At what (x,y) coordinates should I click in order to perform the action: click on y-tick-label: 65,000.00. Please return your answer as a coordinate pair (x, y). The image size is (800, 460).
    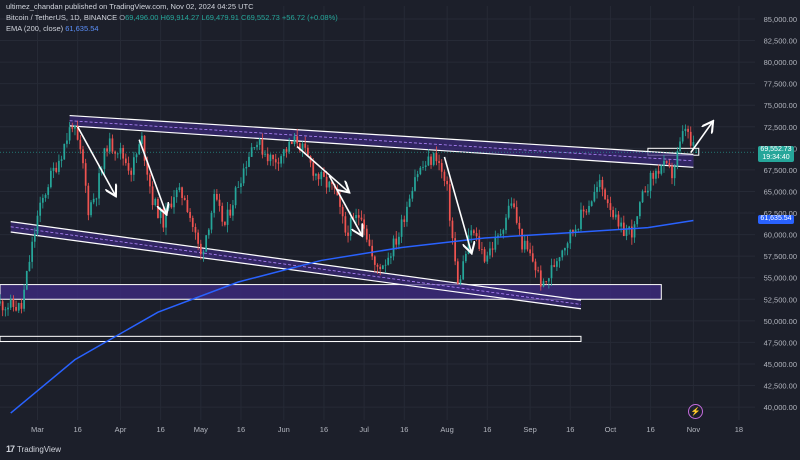
    Looking at the image, I should click on (780, 191).